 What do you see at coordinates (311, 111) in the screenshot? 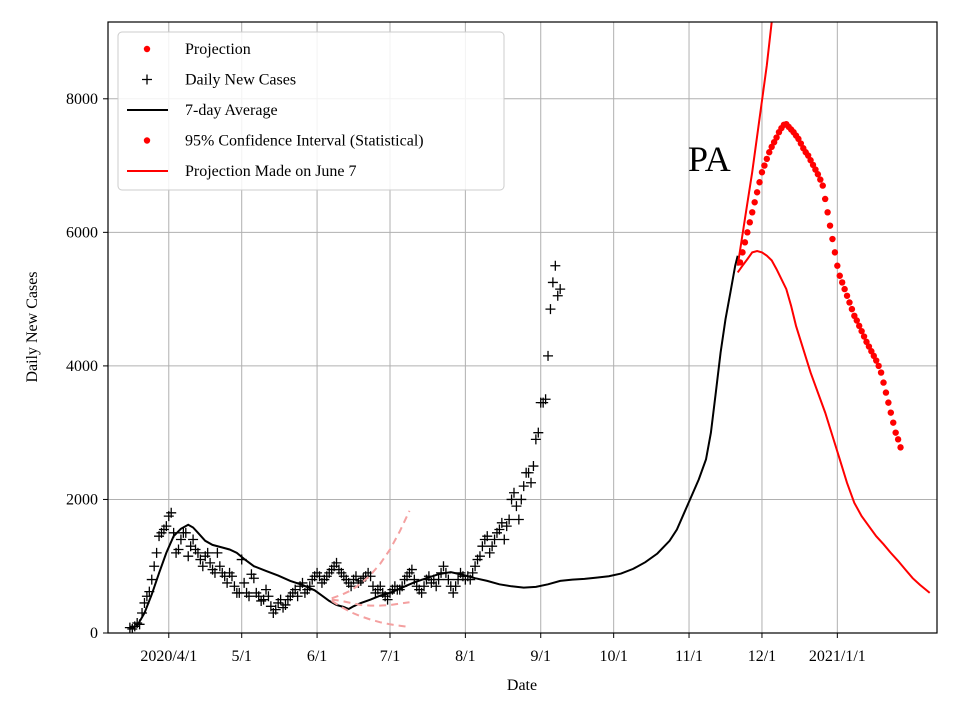
I see `legend-box` at bounding box center [311, 111].